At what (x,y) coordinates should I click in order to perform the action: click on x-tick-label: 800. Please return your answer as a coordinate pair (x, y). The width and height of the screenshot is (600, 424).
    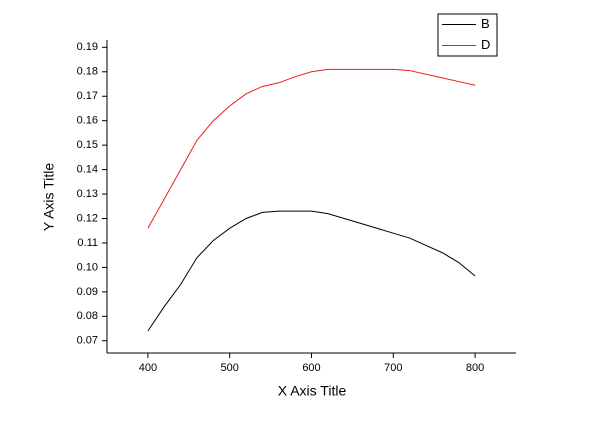
    Looking at the image, I should click on (475, 368).